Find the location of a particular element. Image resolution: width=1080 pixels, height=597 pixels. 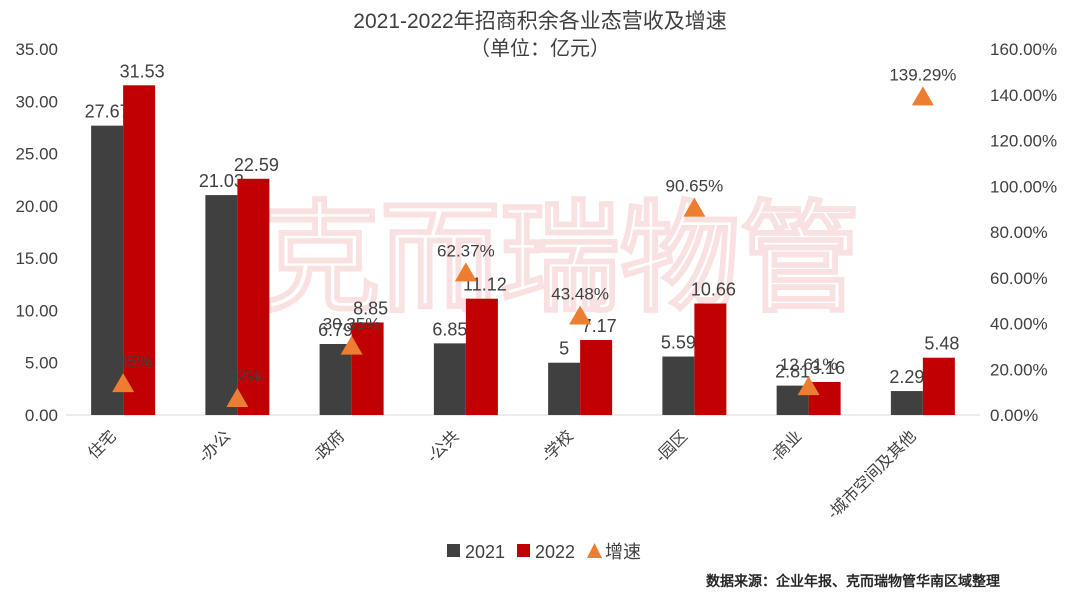

right-tick-label: 100.00% is located at coordinates (1023, 186).